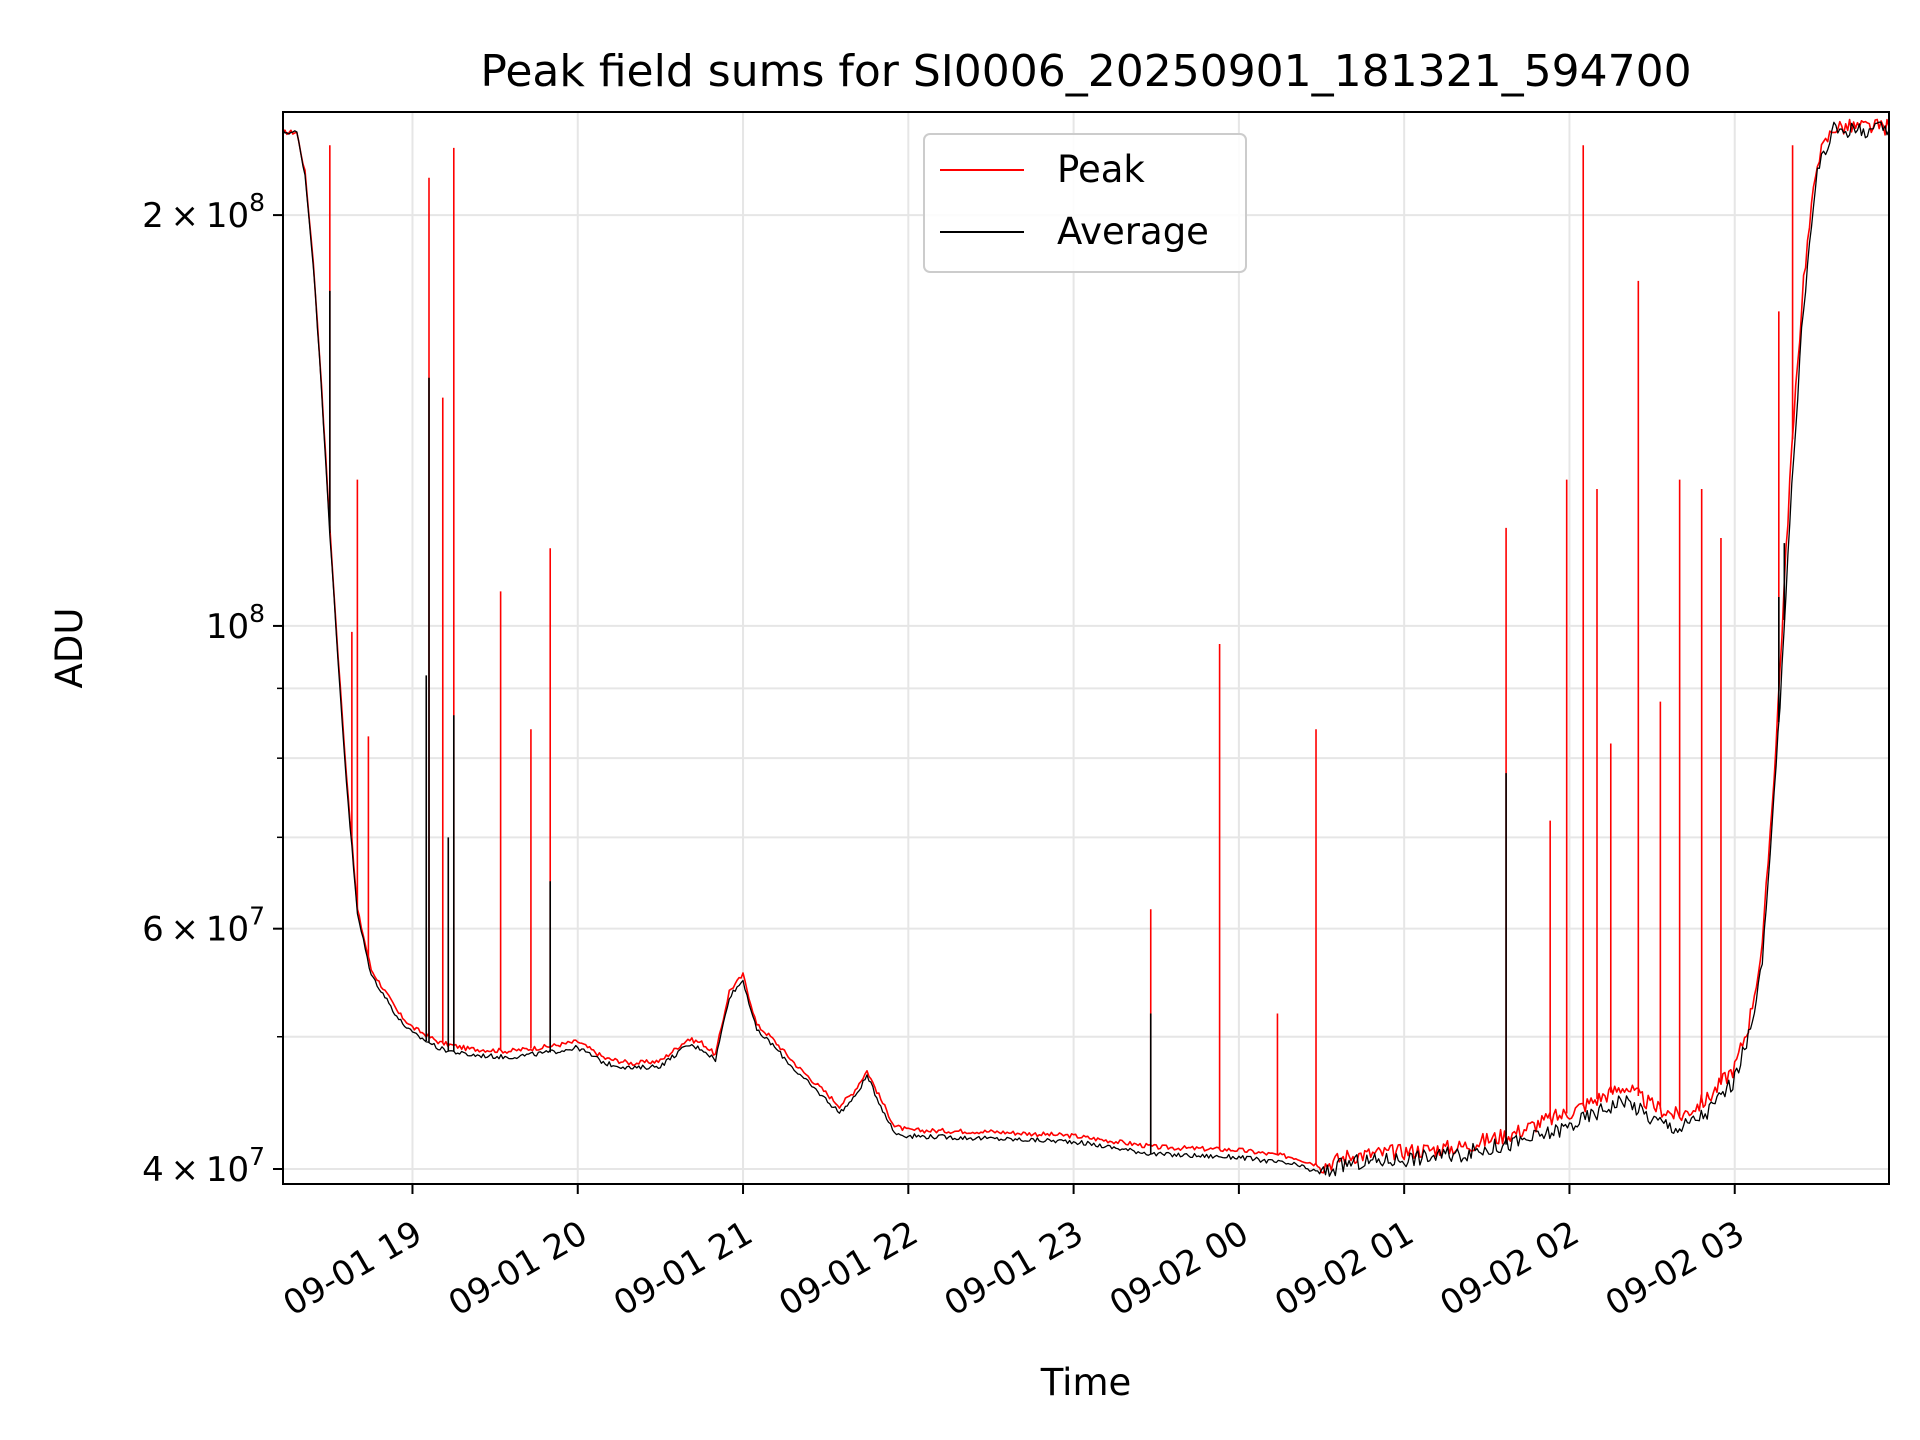 The height and width of the screenshot is (1440, 1920). What do you see at coordinates (1101, 169) in the screenshot?
I see `legend-peak-label: Peak` at bounding box center [1101, 169].